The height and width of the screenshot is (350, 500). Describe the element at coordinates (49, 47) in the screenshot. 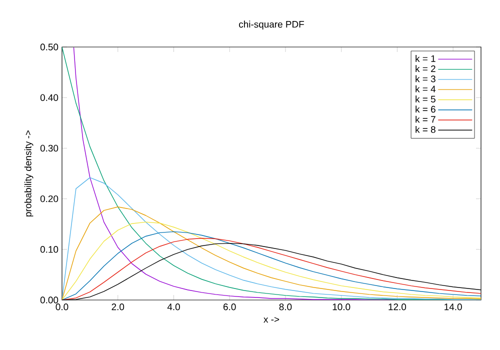

I see `y-tick-label: 0.50` at that location.